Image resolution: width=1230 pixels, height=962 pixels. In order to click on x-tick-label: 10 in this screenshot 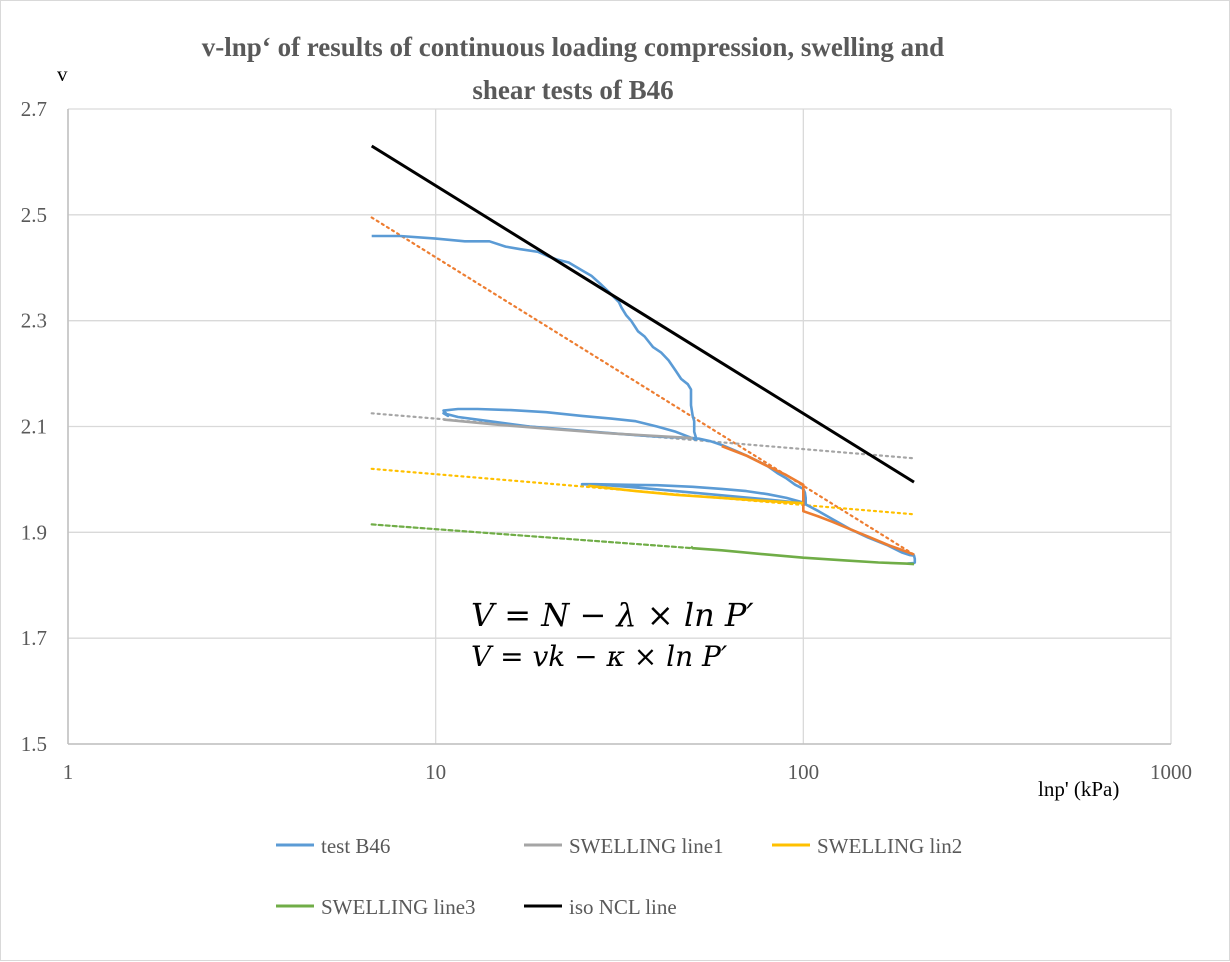, I will do `click(435, 772)`.